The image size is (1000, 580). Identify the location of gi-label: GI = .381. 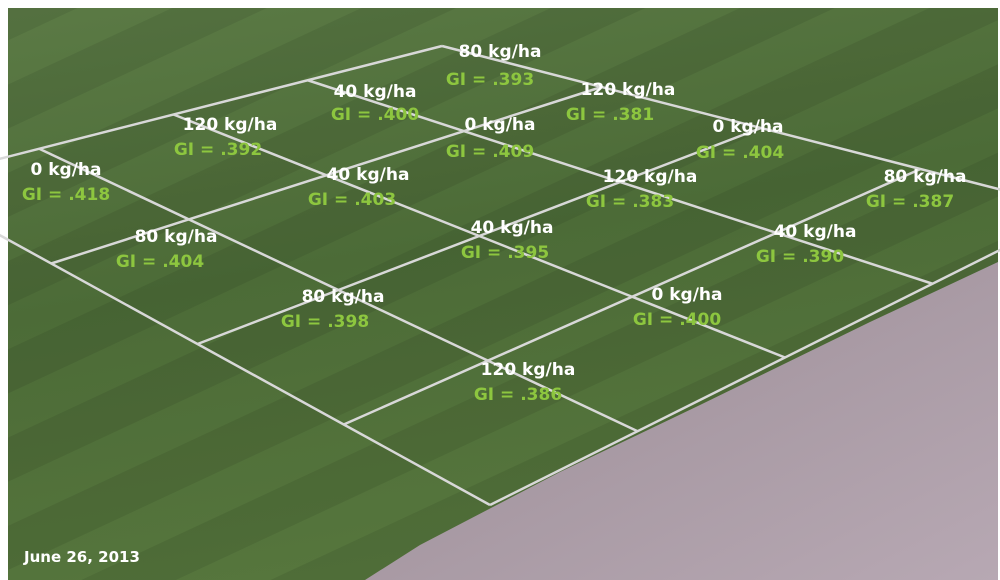
(610, 115).